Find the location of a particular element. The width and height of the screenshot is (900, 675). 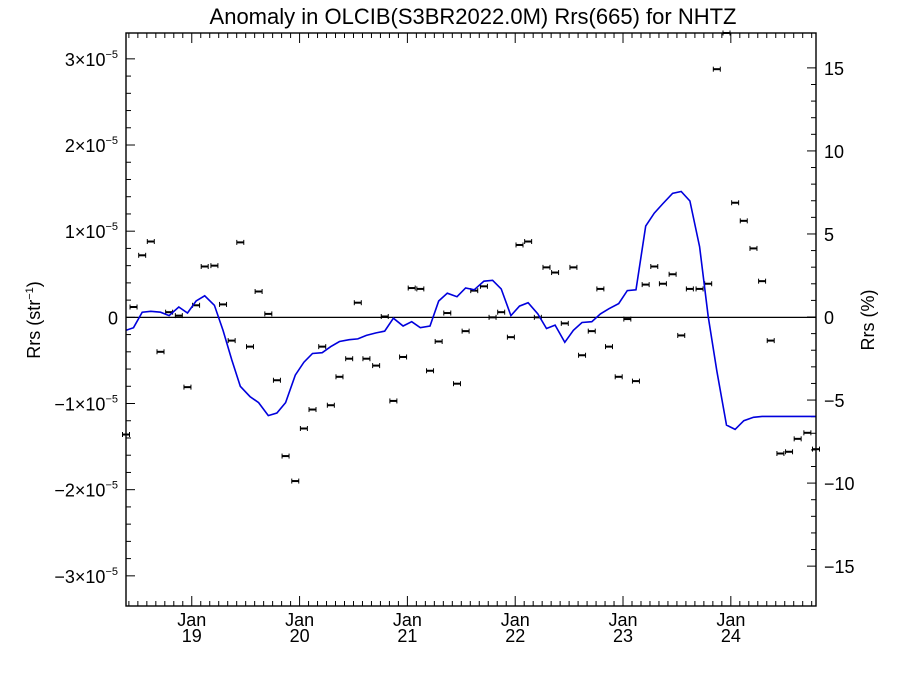

y-left-tick-label: 0 is located at coordinates (113, 318).